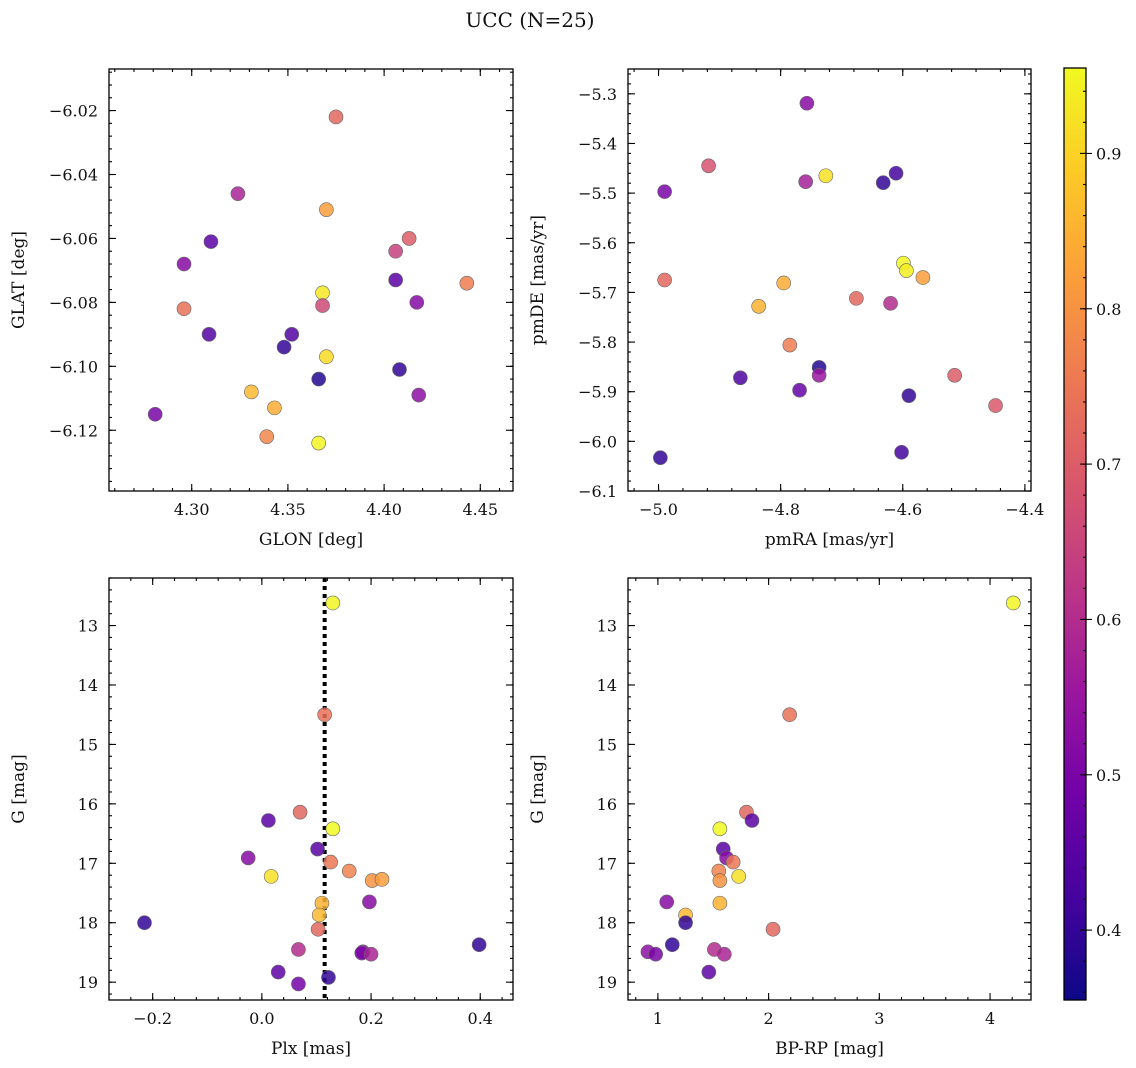 Image resolution: width=1136 pixels, height=1068 pixels. Describe the element at coordinates (529, 20) in the screenshot. I see `figure-title: UCC (N=25)` at that location.